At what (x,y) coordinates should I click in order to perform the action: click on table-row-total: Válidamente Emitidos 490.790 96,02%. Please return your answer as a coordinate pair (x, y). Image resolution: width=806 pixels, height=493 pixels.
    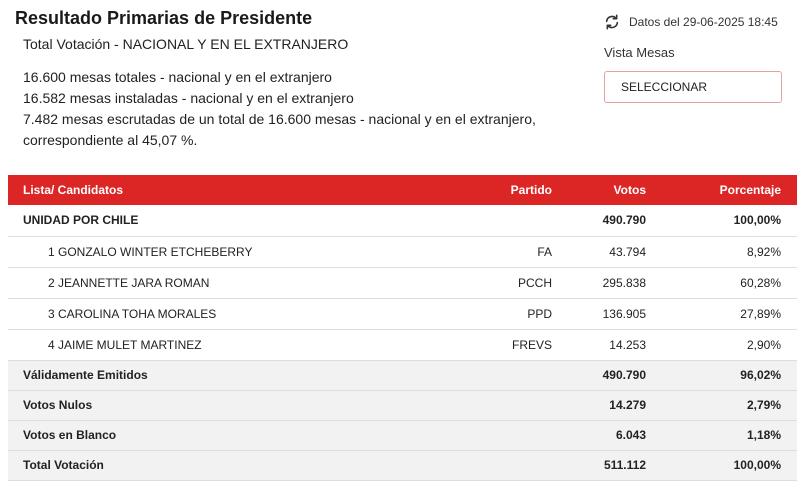
    Looking at the image, I should click on (402, 375).